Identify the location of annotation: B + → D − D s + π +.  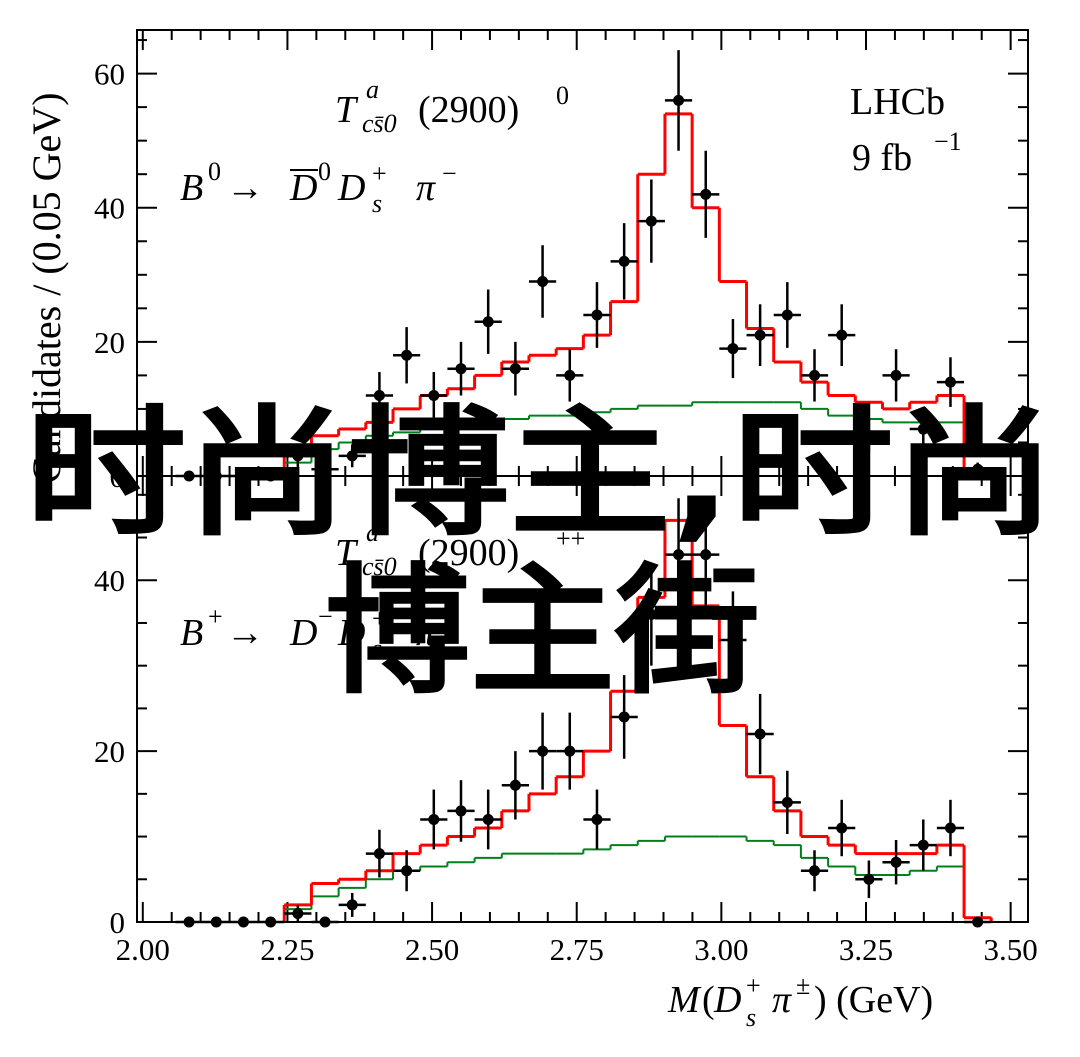
(318, 632).